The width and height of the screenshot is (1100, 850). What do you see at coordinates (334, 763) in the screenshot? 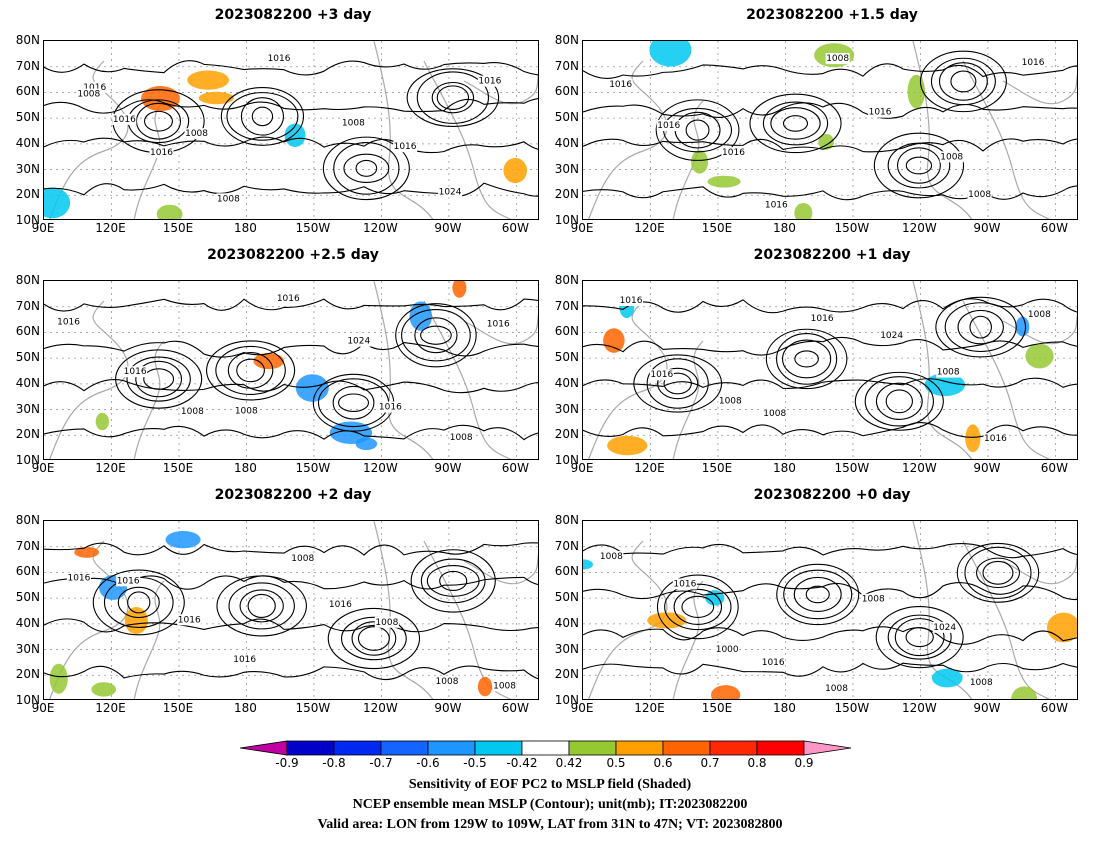
I see `colorbar-tick-label: -0.8` at bounding box center [334, 763].